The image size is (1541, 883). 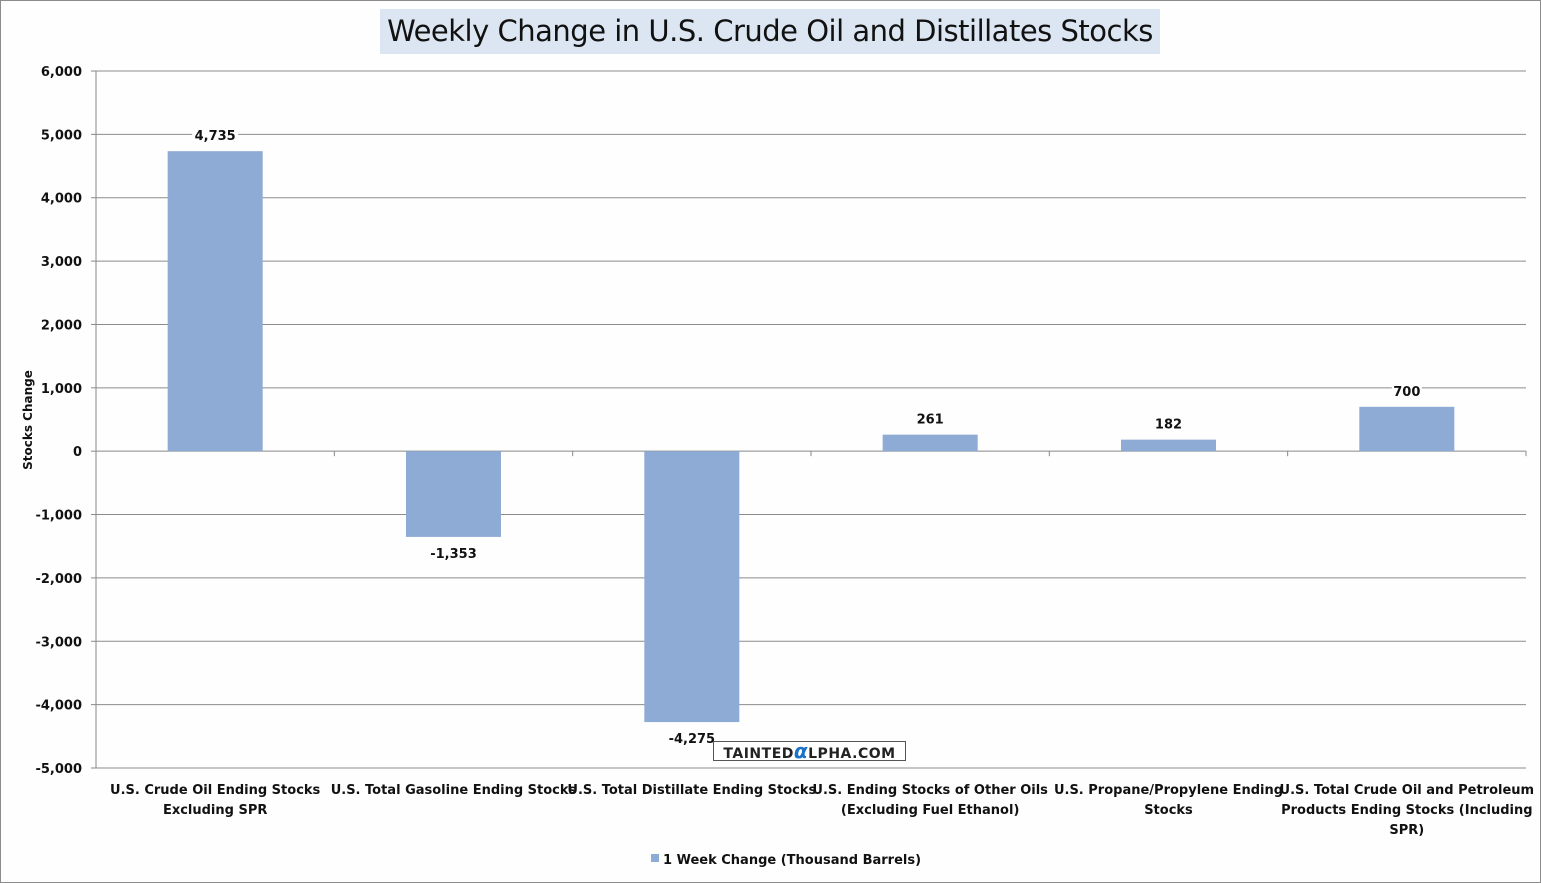 What do you see at coordinates (454, 790) in the screenshot?
I see `x-tick-label: U.S. Total Gasoline Ending Stocks` at bounding box center [454, 790].